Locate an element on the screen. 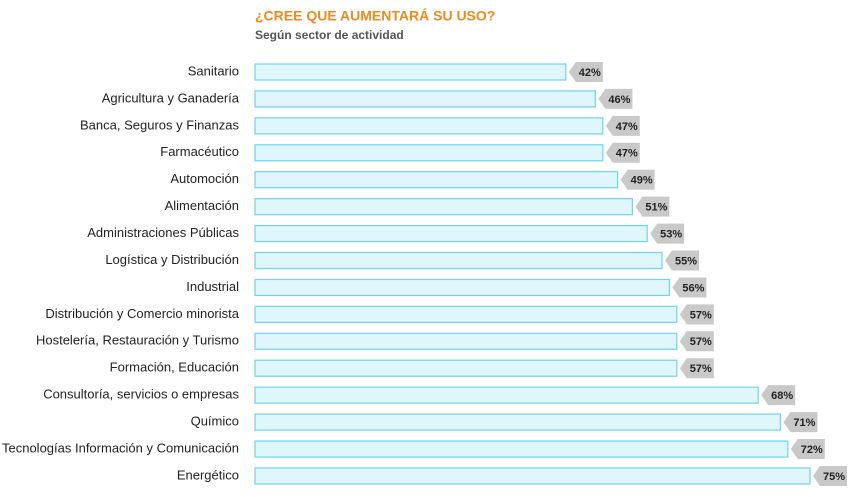 The image size is (867, 497). value-label: 68% is located at coordinates (782, 396).